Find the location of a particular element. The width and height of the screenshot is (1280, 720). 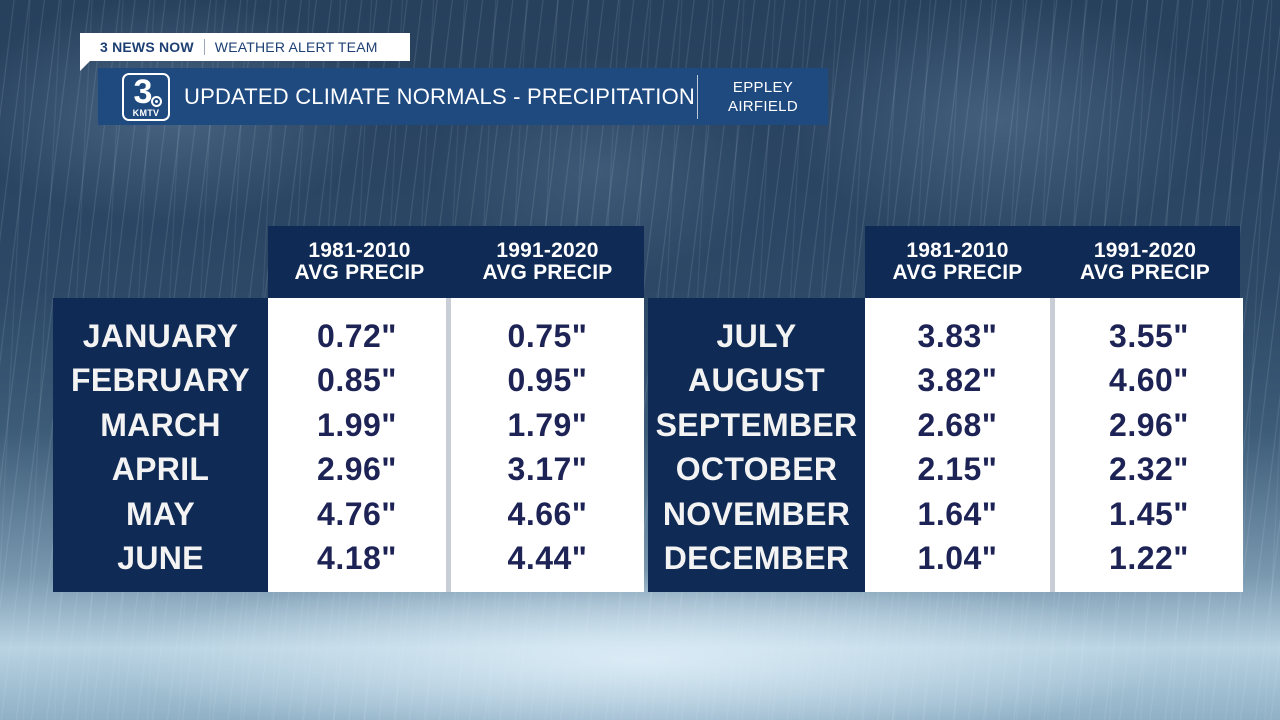

cbs-eye-icon is located at coordinates (156, 101).